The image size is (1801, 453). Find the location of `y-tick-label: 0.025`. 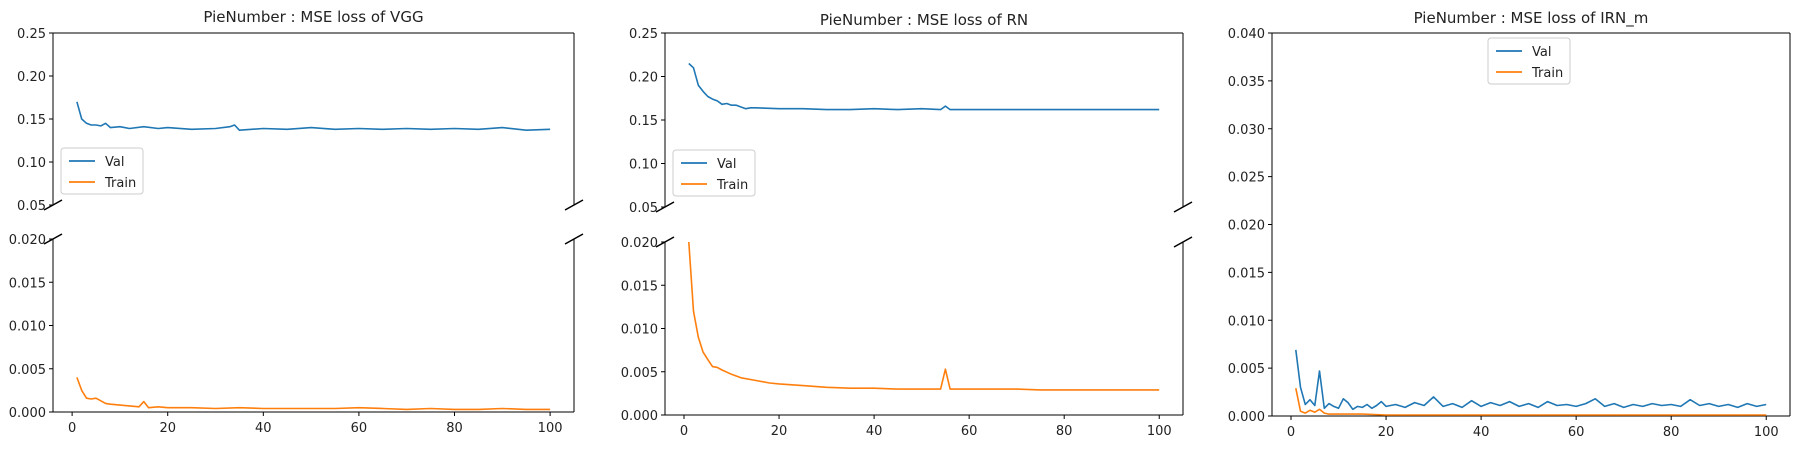

y-tick-label: 0.025 is located at coordinates (1246, 178).